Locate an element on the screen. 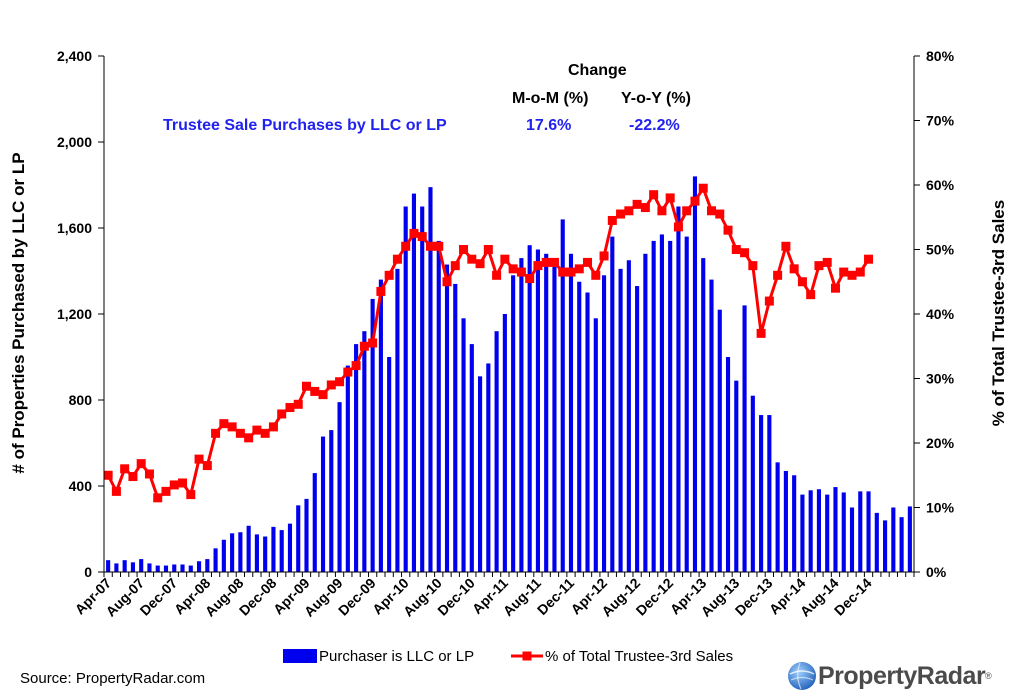 This screenshot has width=1024, height=698. y2-tick-label: 20% is located at coordinates (940, 443).